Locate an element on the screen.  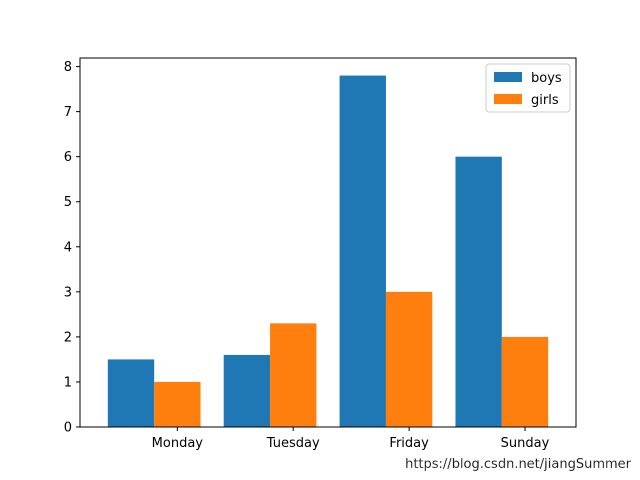
x-tick-label: Friday is located at coordinates (409, 443).